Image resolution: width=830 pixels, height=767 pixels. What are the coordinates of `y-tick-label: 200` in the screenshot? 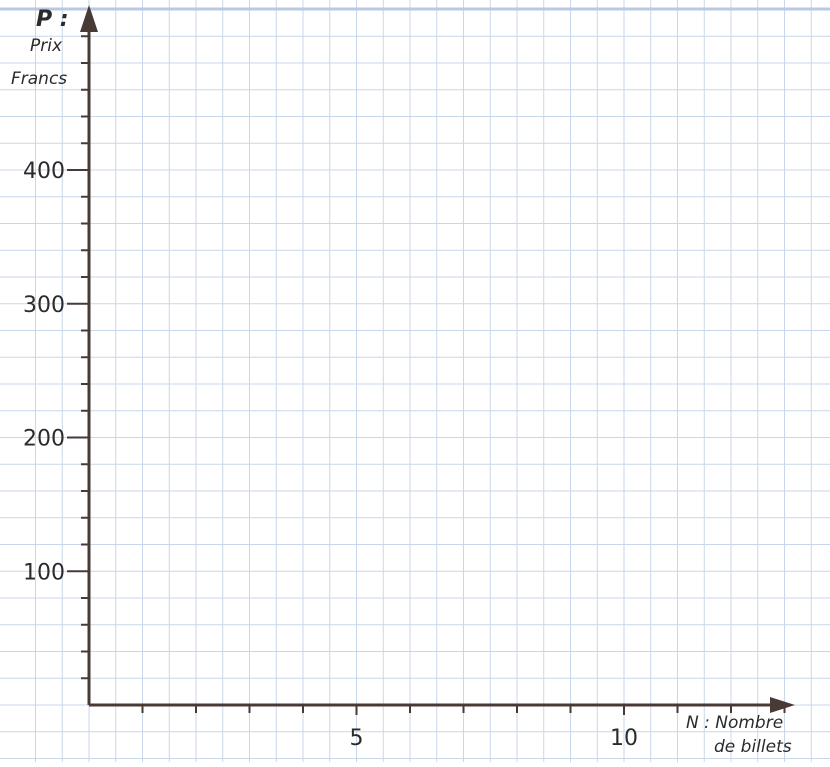 It's located at (44, 439).